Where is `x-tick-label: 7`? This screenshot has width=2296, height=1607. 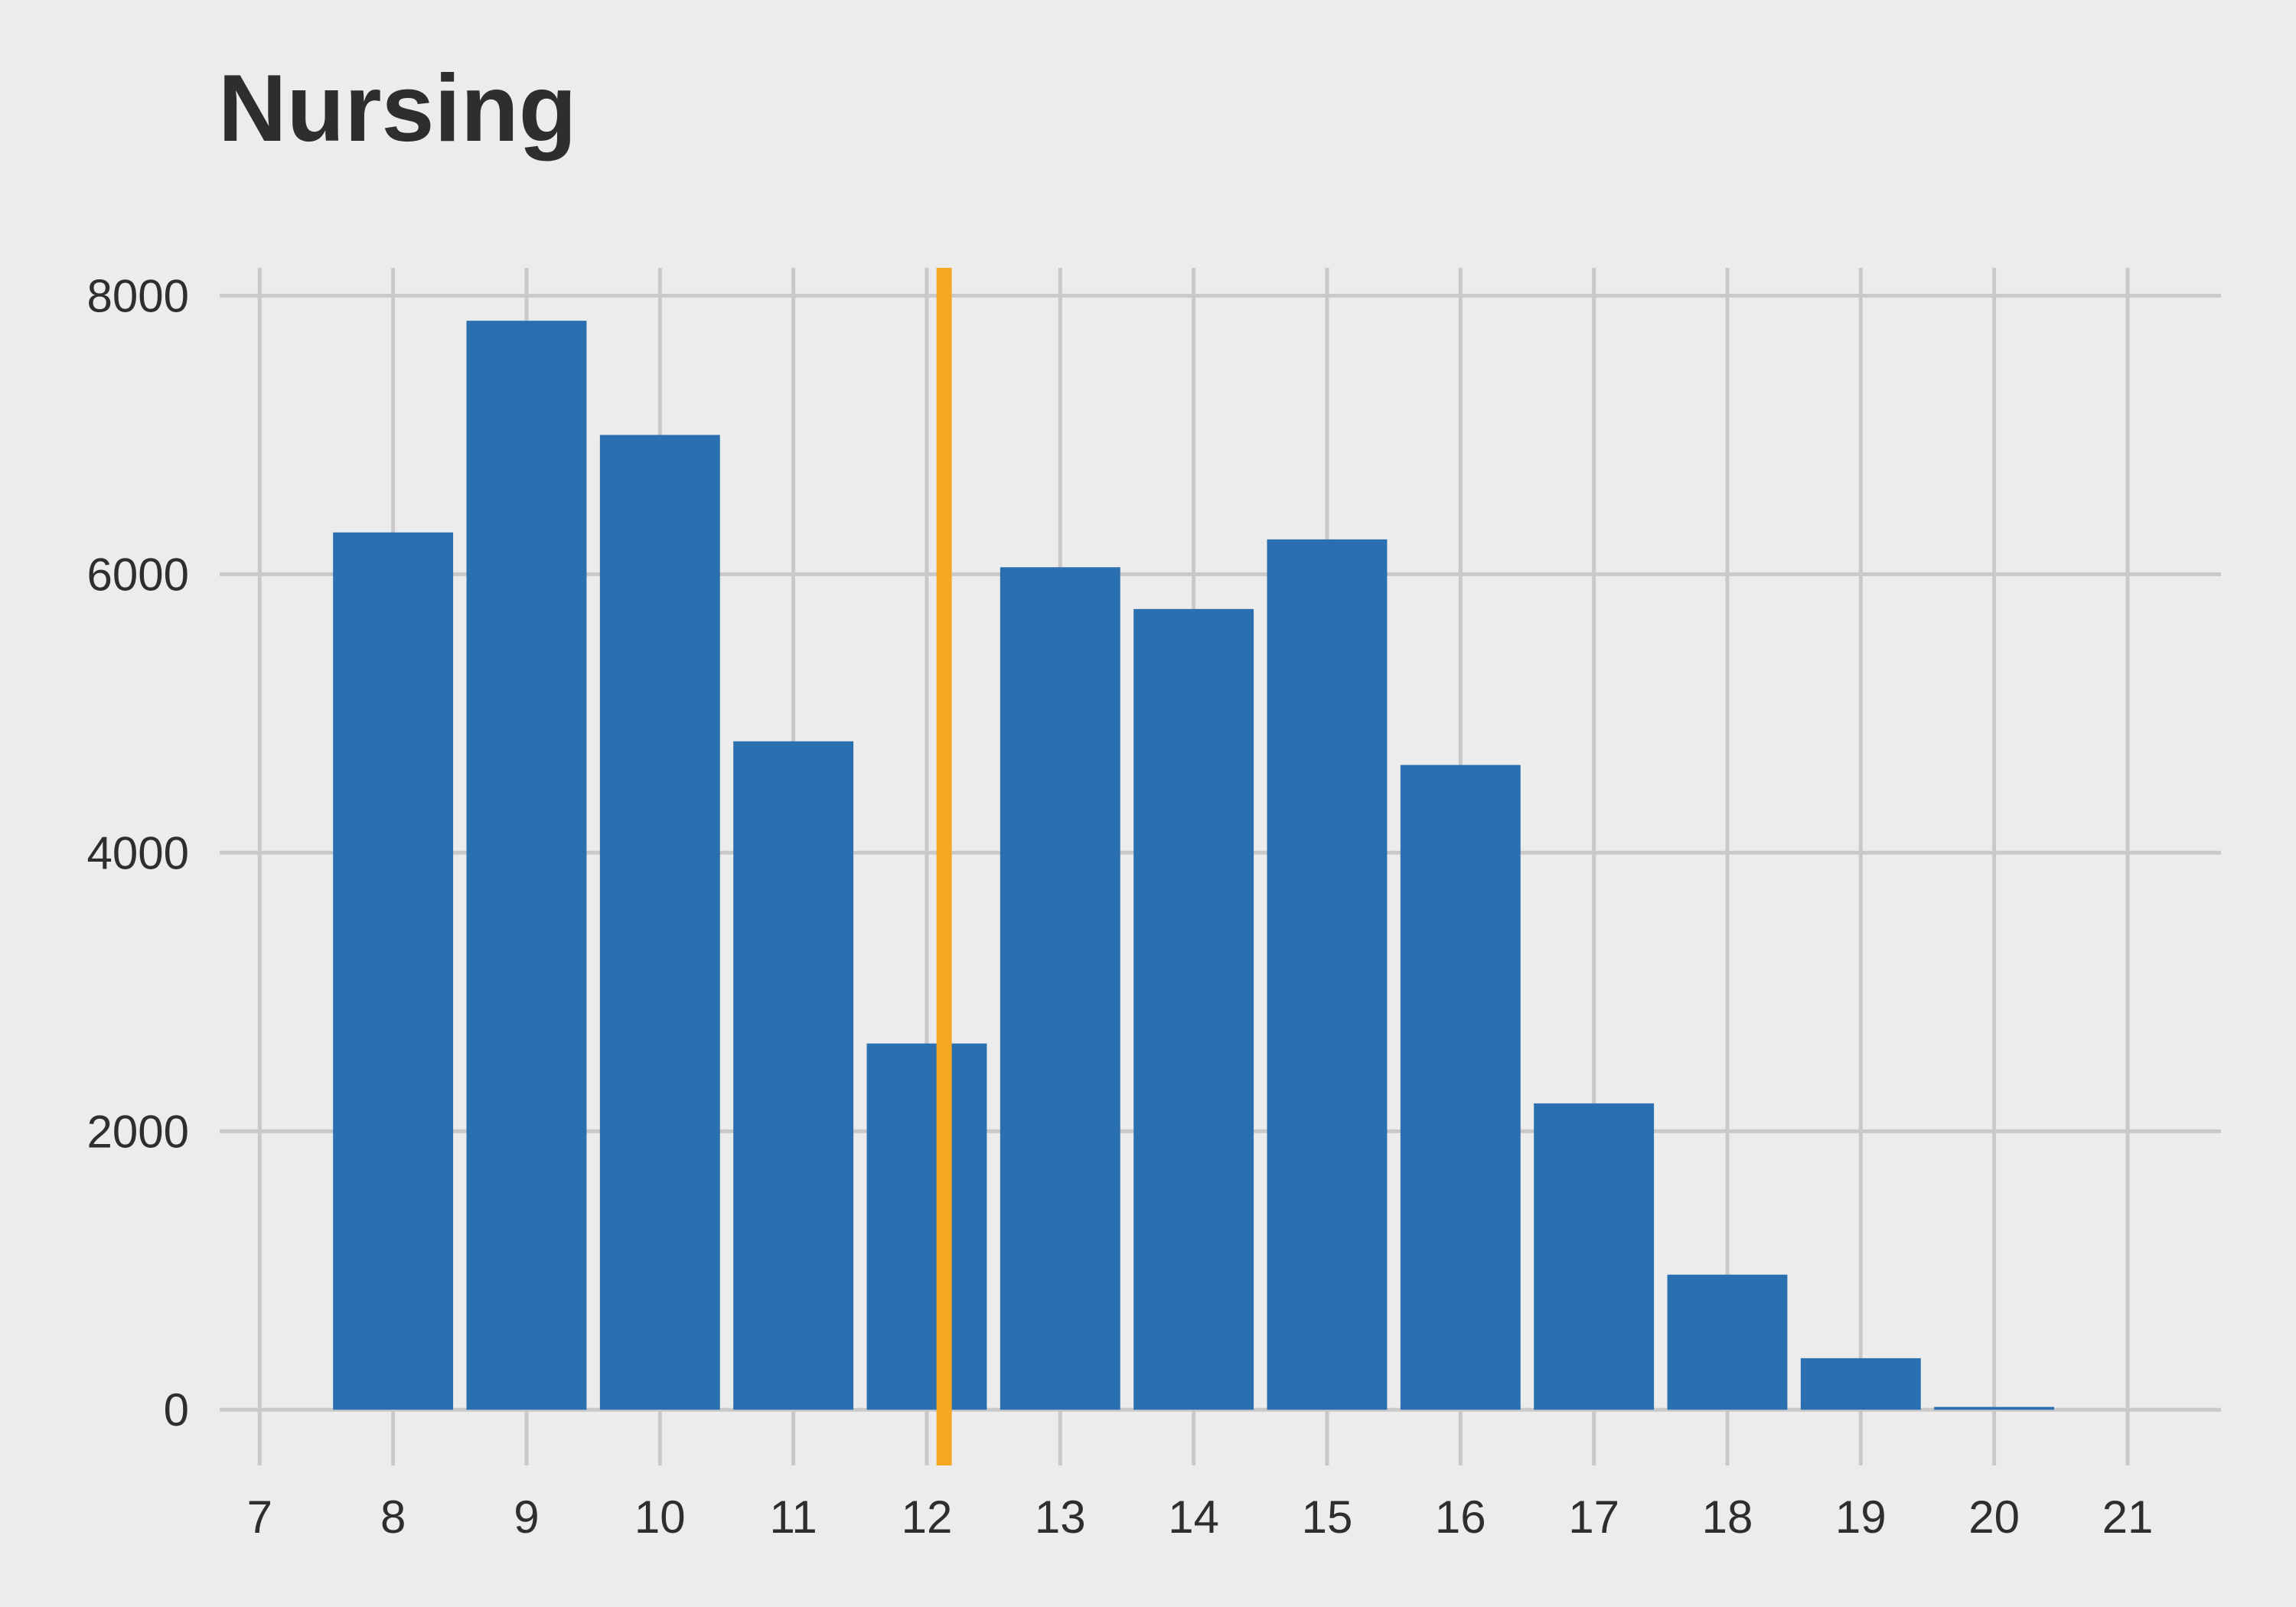 x-tick-label: 7 is located at coordinates (259, 1517).